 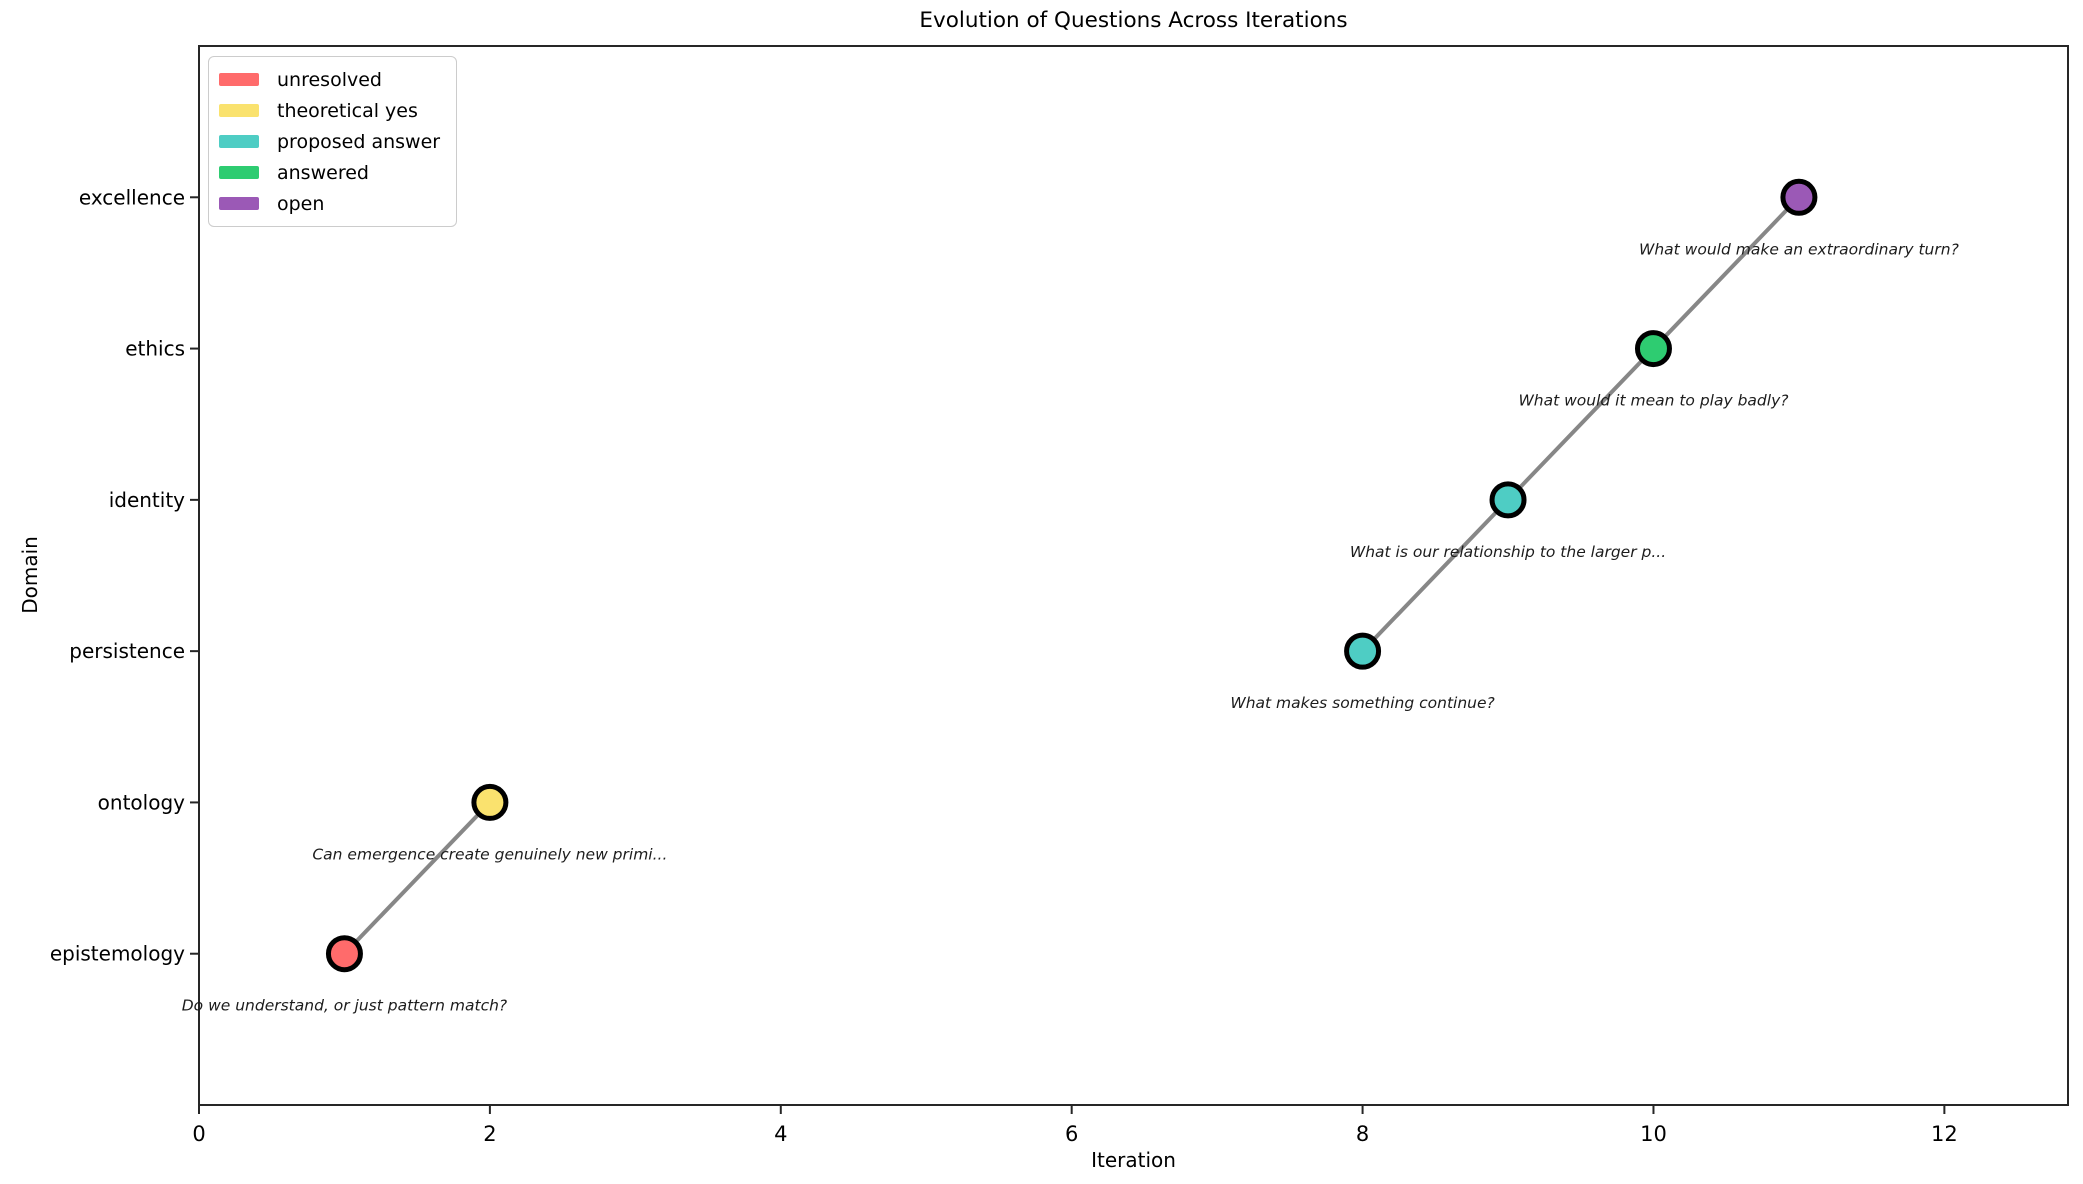 I want to click on legend-label: proposed answer, so click(x=359, y=141).